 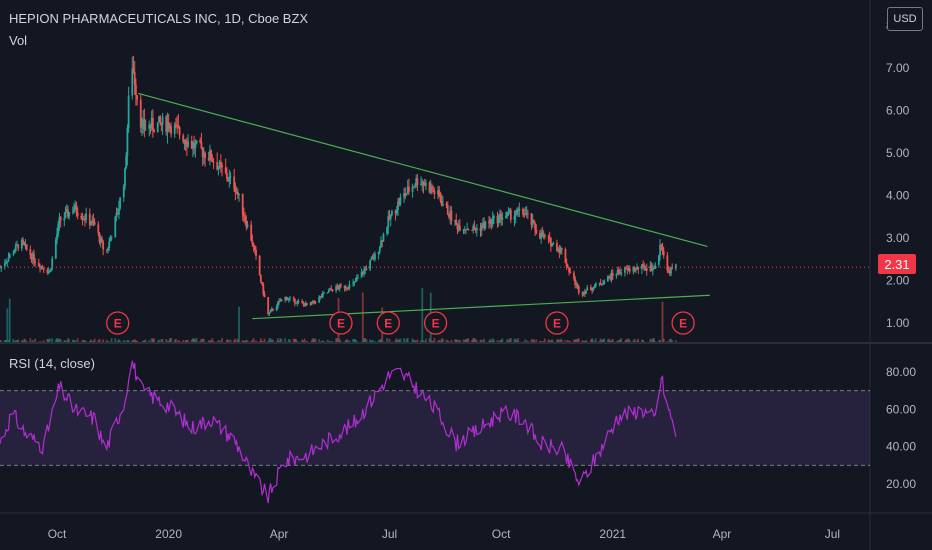 What do you see at coordinates (612, 534) in the screenshot?
I see `time-axis-tick-5: 2021` at bounding box center [612, 534].